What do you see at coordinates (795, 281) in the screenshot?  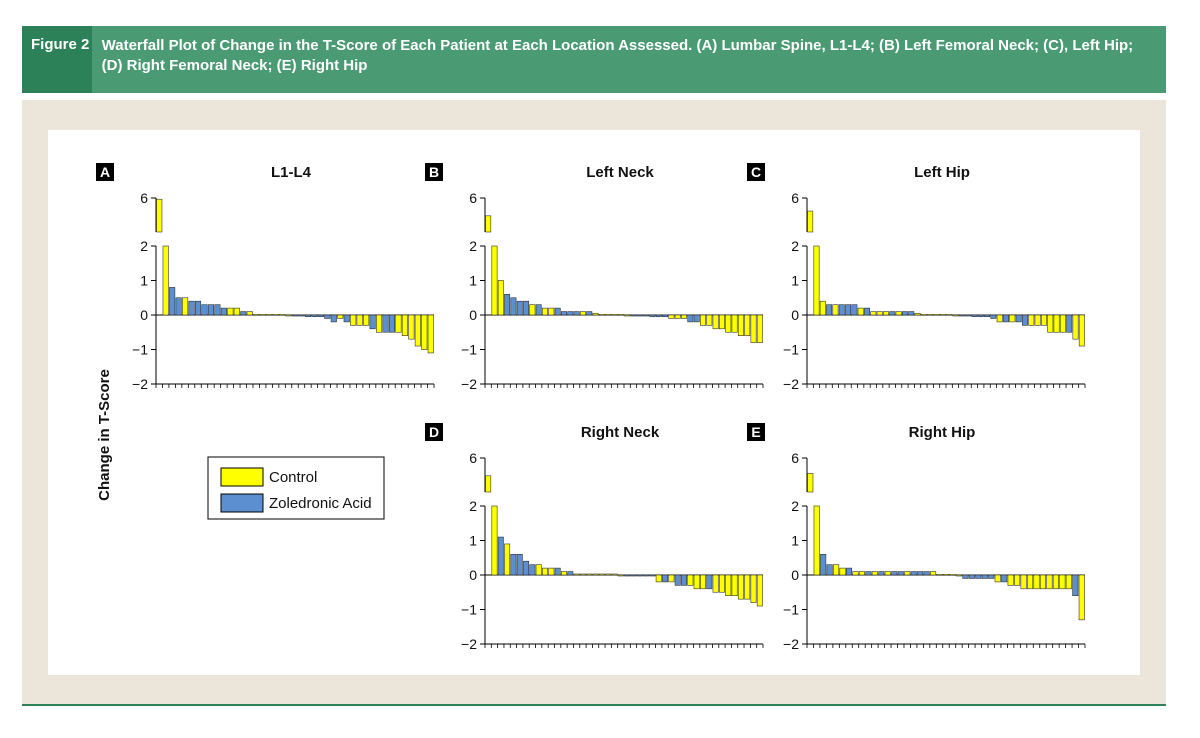 I see `y-tick-label: 1` at bounding box center [795, 281].